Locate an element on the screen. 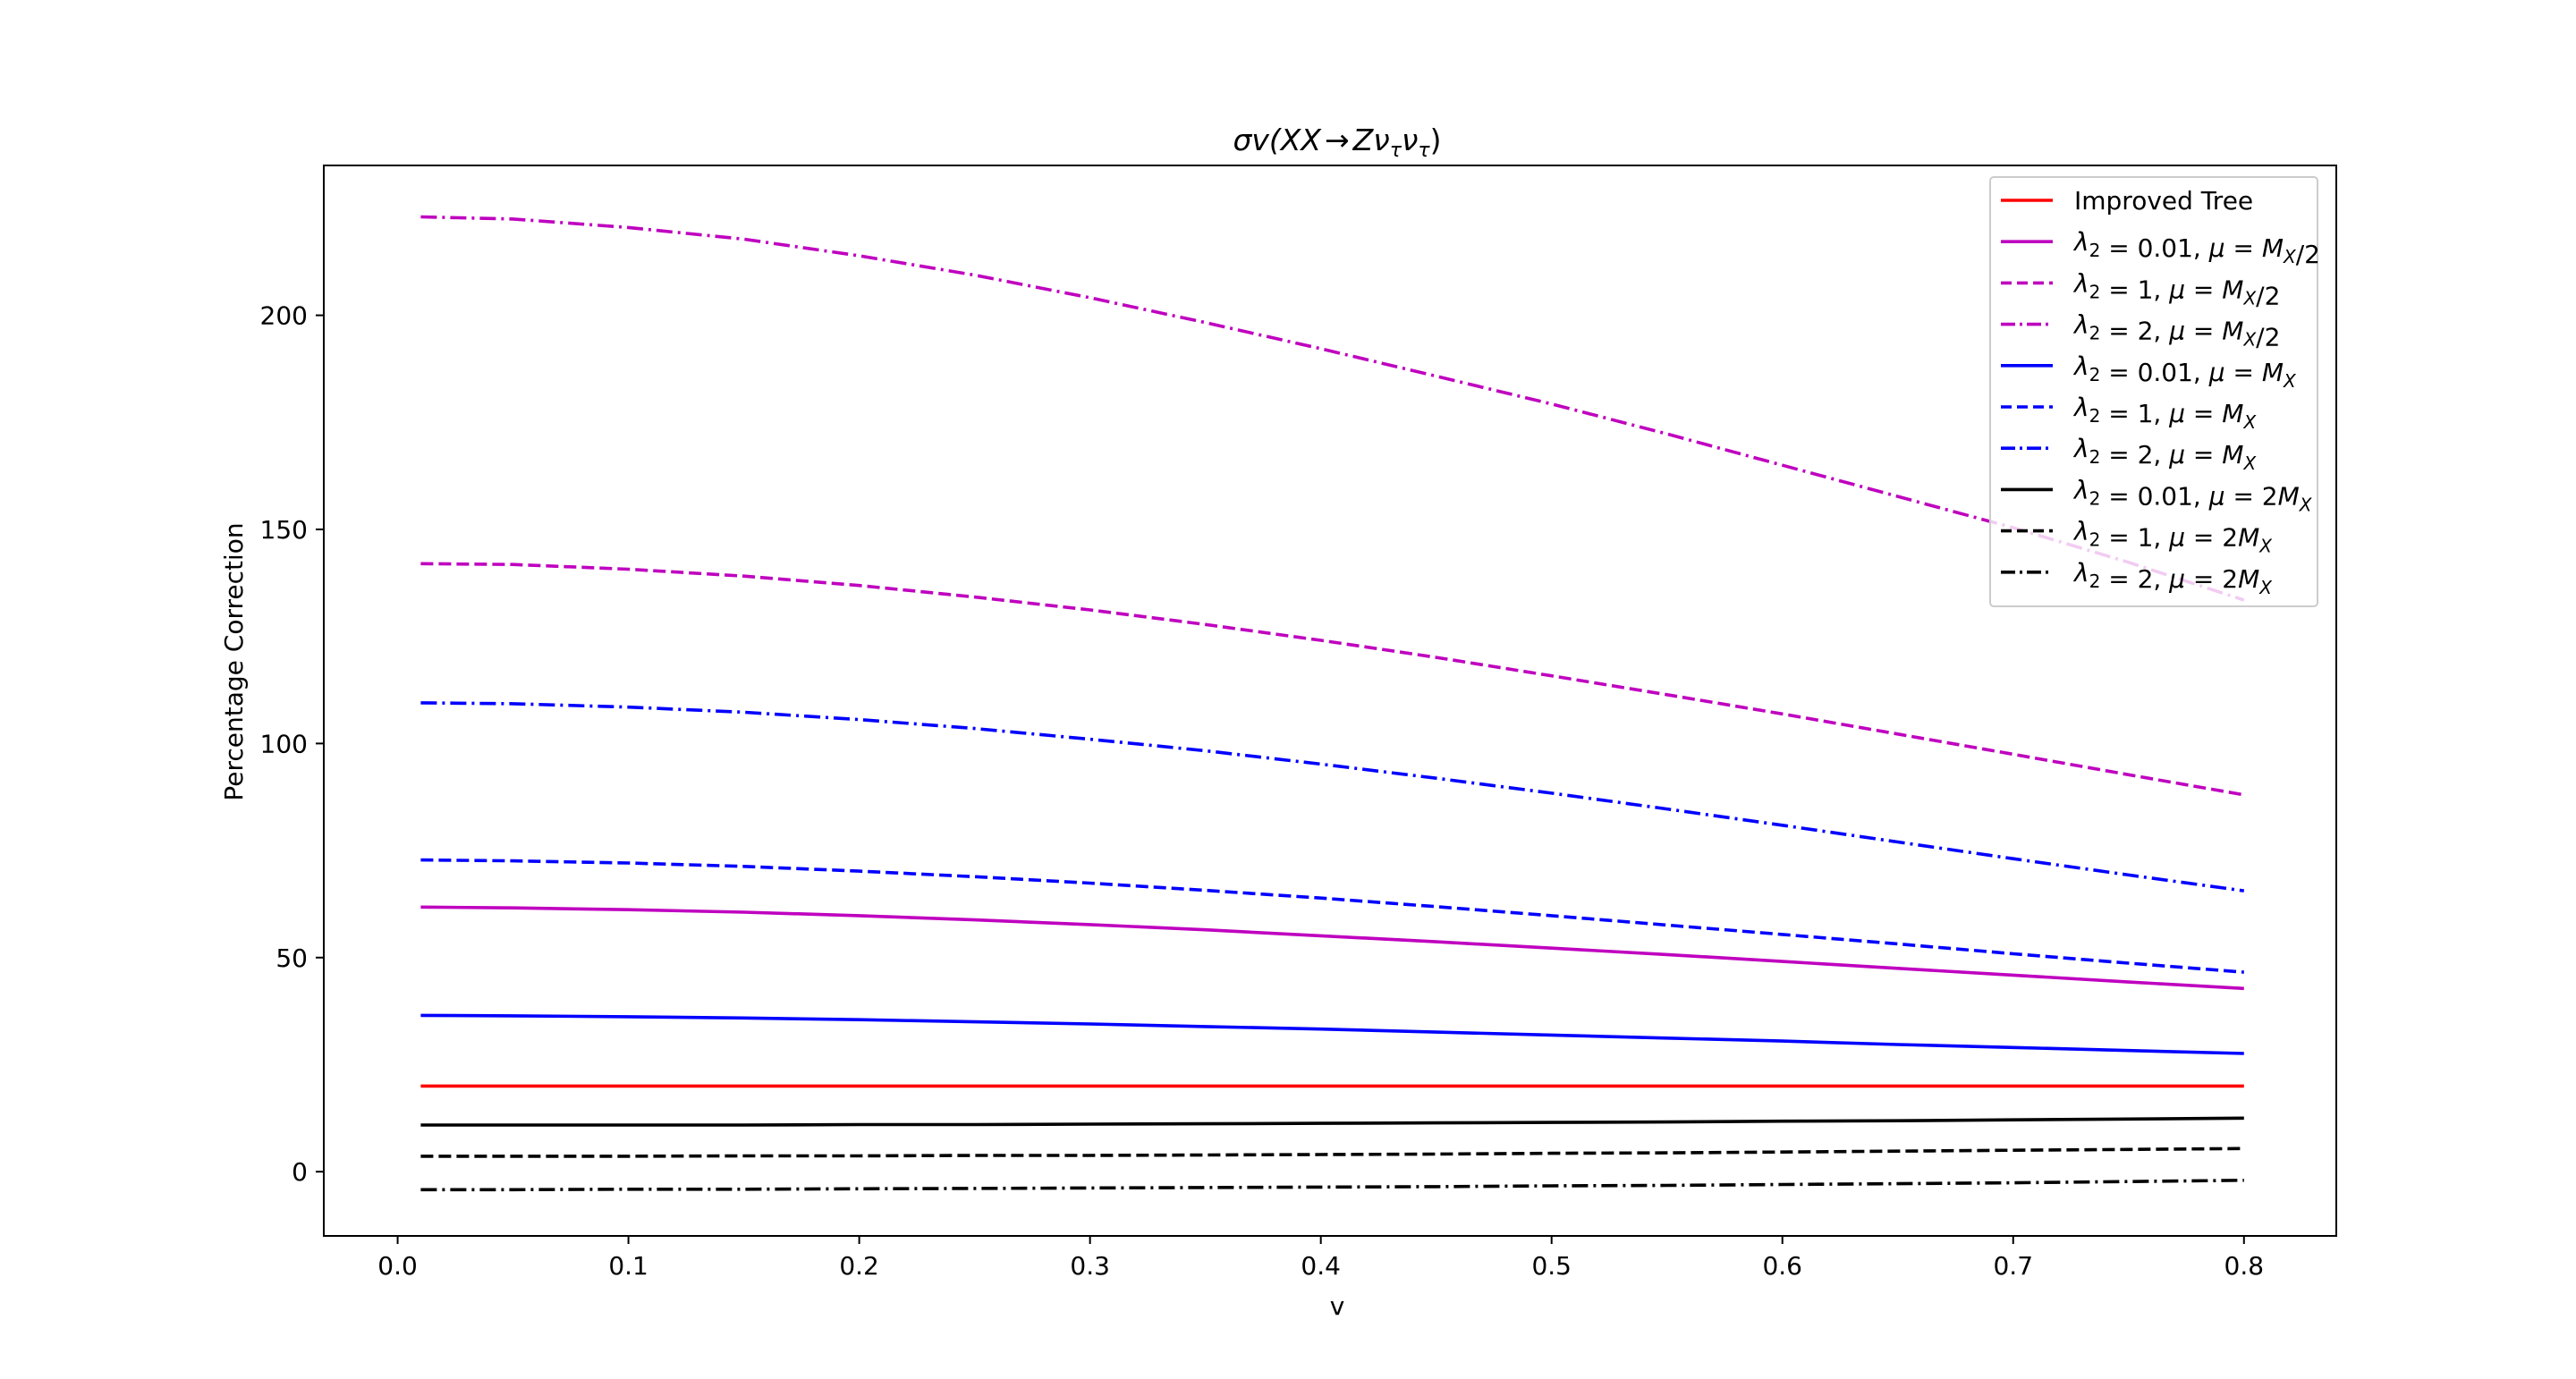  legend-box is located at coordinates (2153, 391).